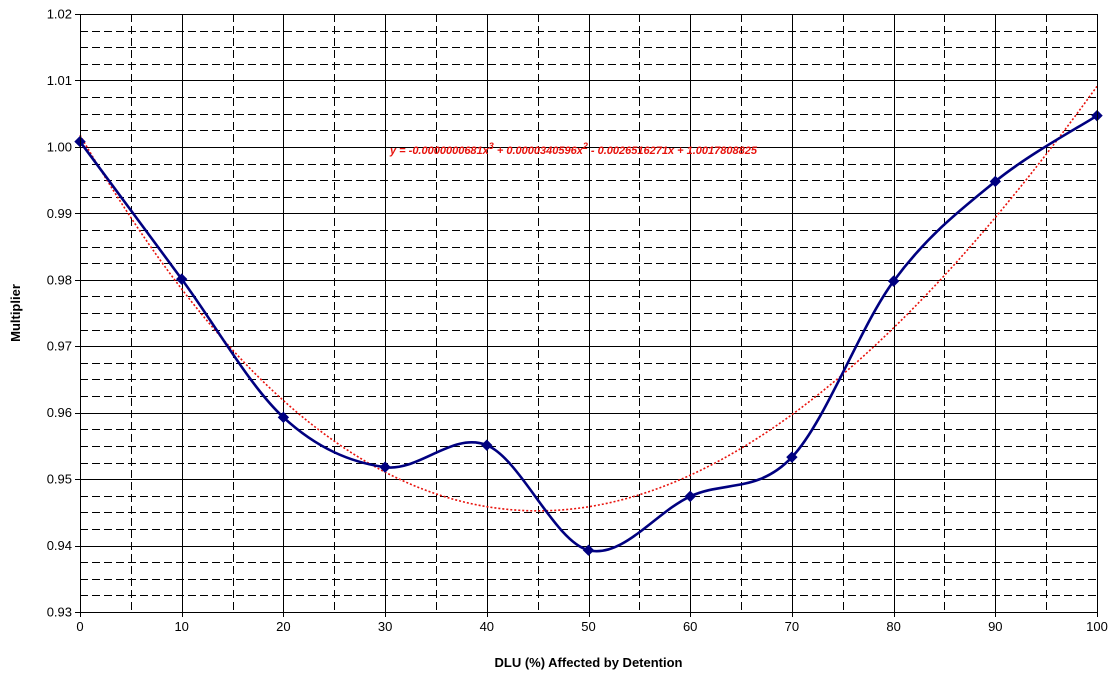 The height and width of the screenshot is (679, 1119). Describe the element at coordinates (673, 151) in the screenshot. I see `equation-rest: - 0.0026516271x + 1.0017808825` at that location.